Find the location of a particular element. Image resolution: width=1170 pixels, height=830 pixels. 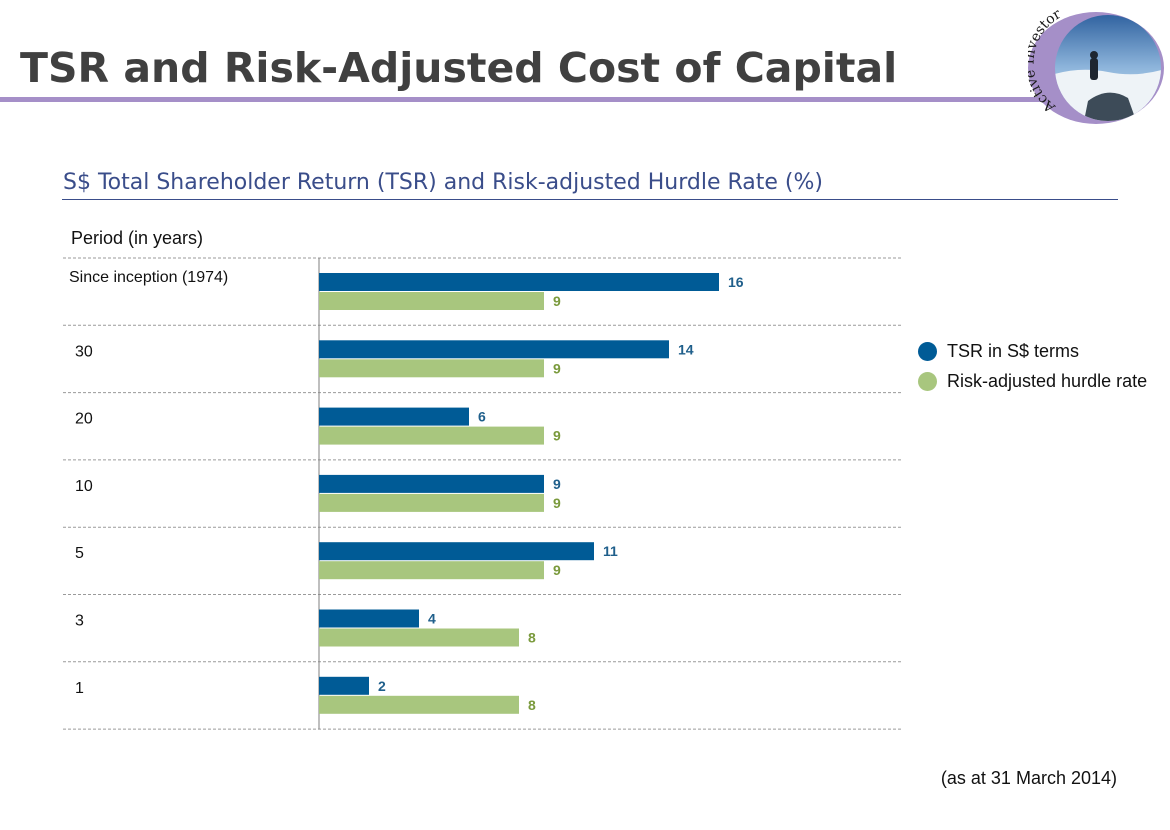

legend-swatch-hurdle is located at coordinates (927, 381).